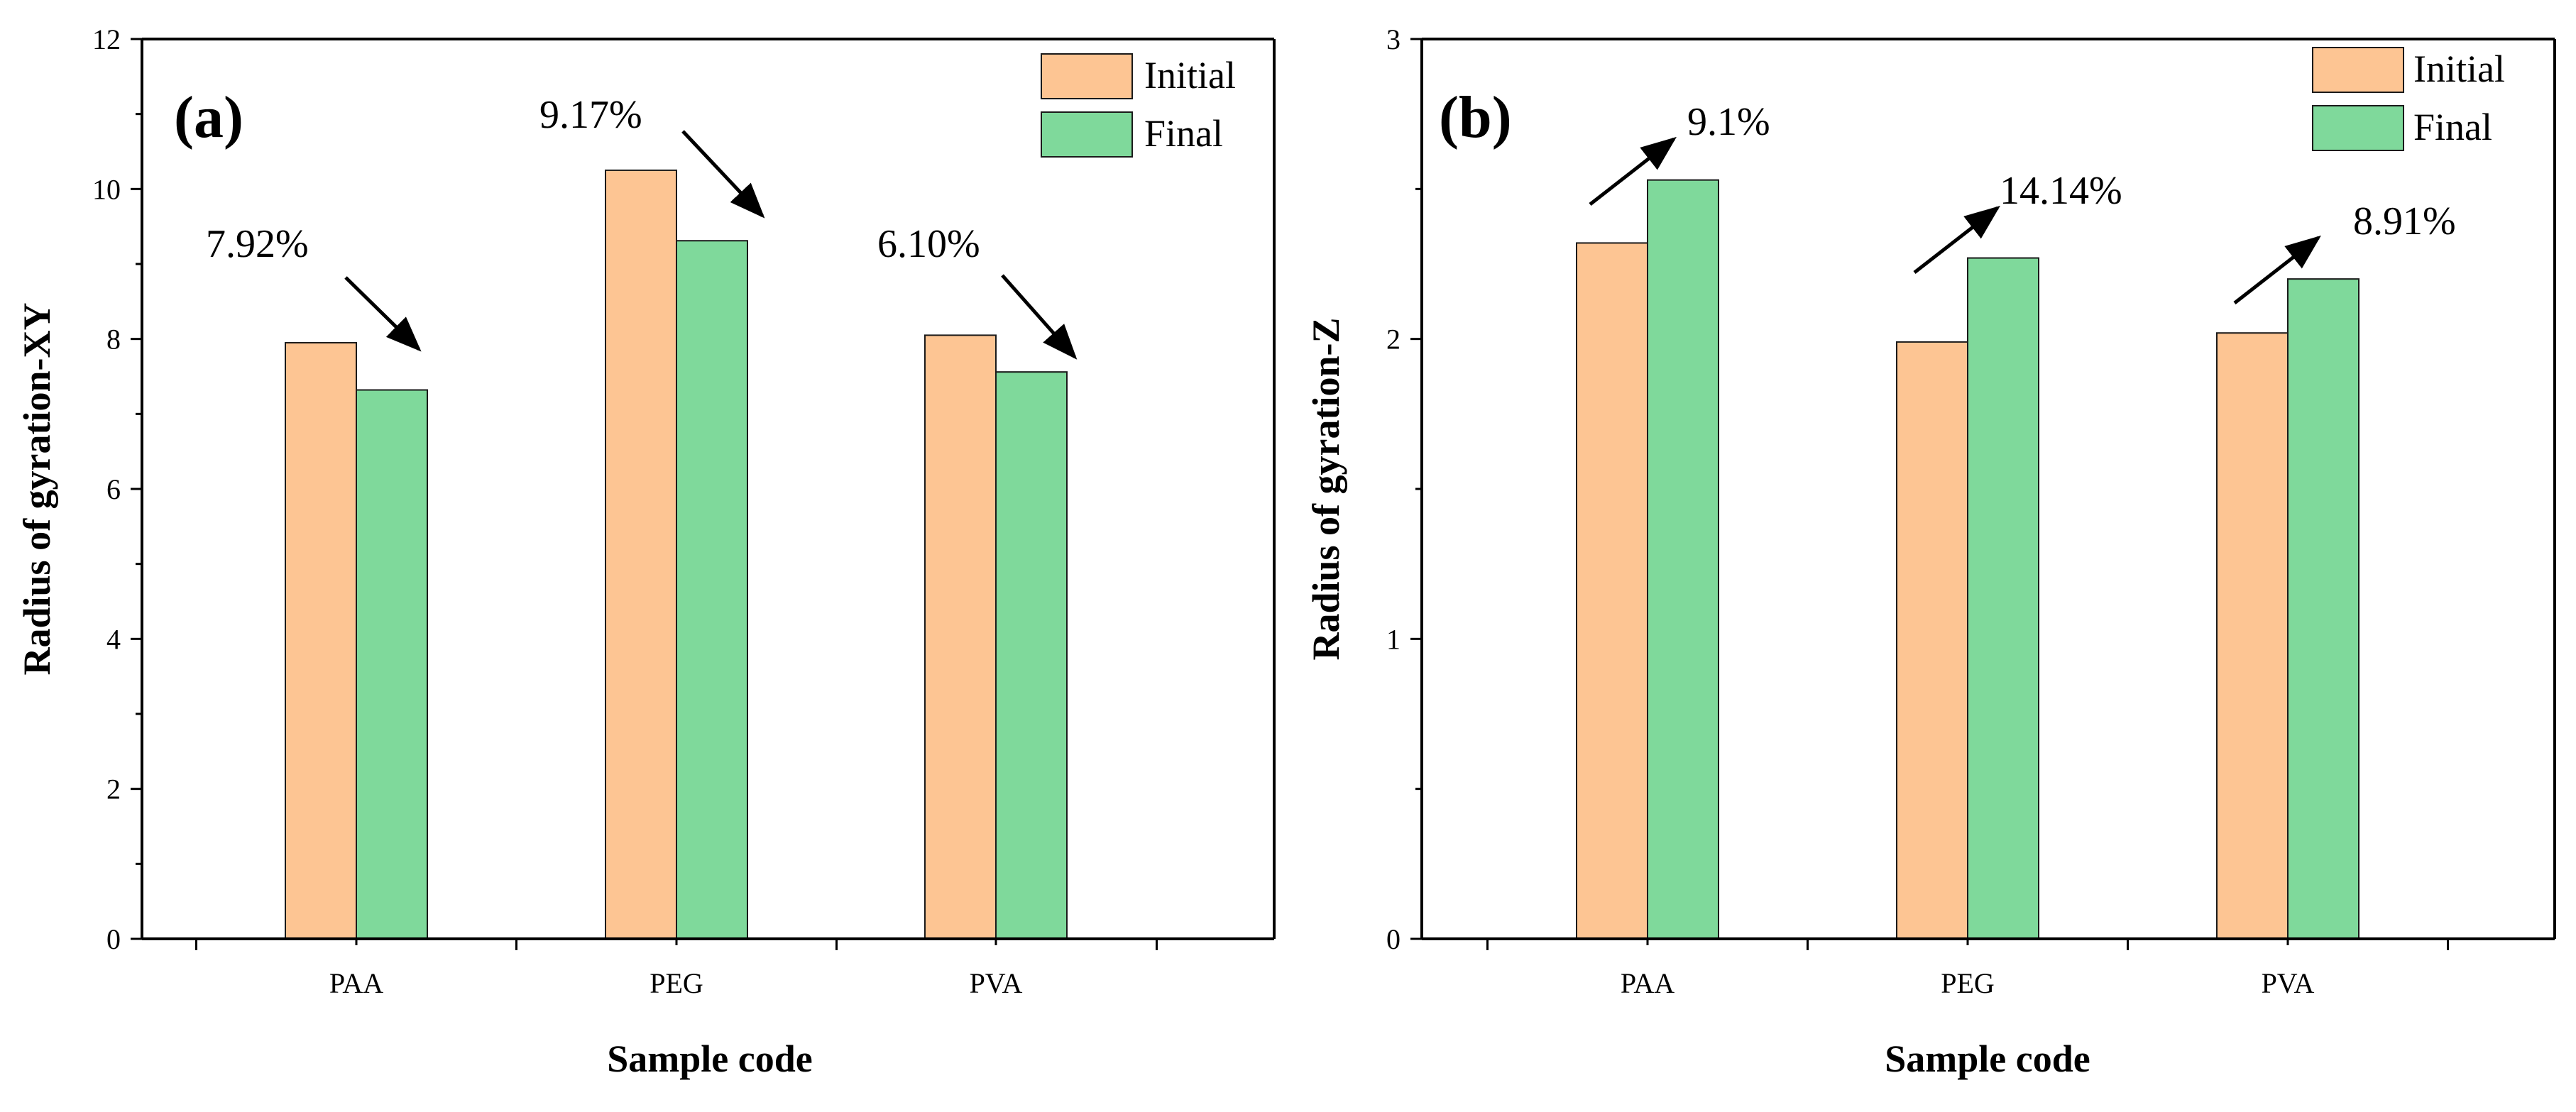  What do you see at coordinates (1475, 117) in the screenshot?
I see `panel-label: (b)` at bounding box center [1475, 117].